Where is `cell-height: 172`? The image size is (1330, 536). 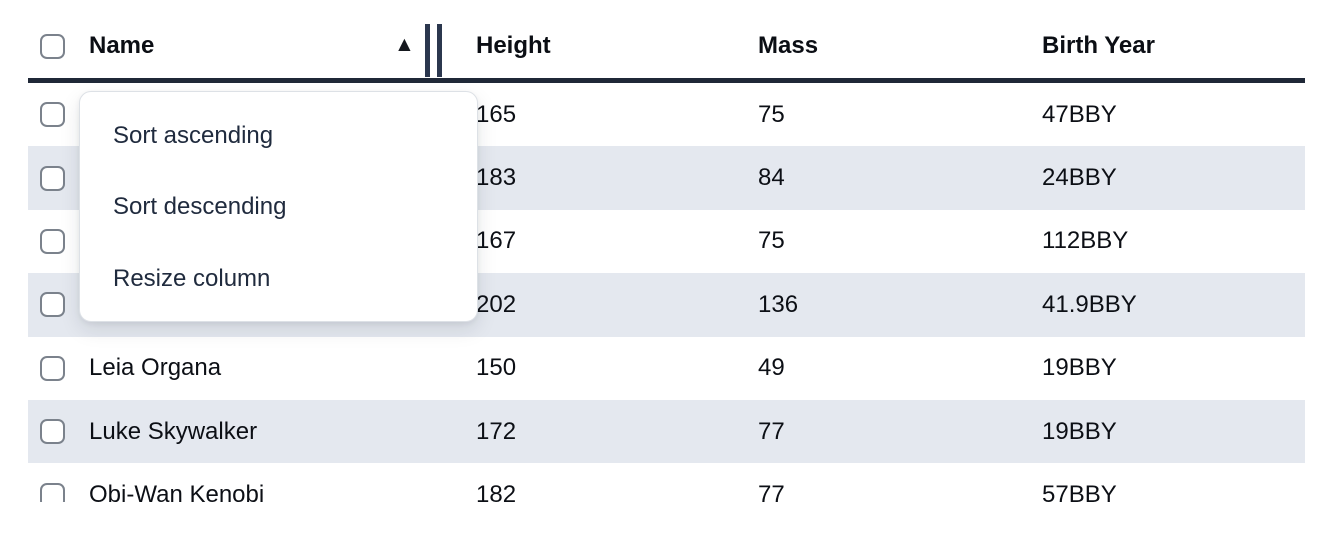 cell-height: 172 is located at coordinates (496, 431).